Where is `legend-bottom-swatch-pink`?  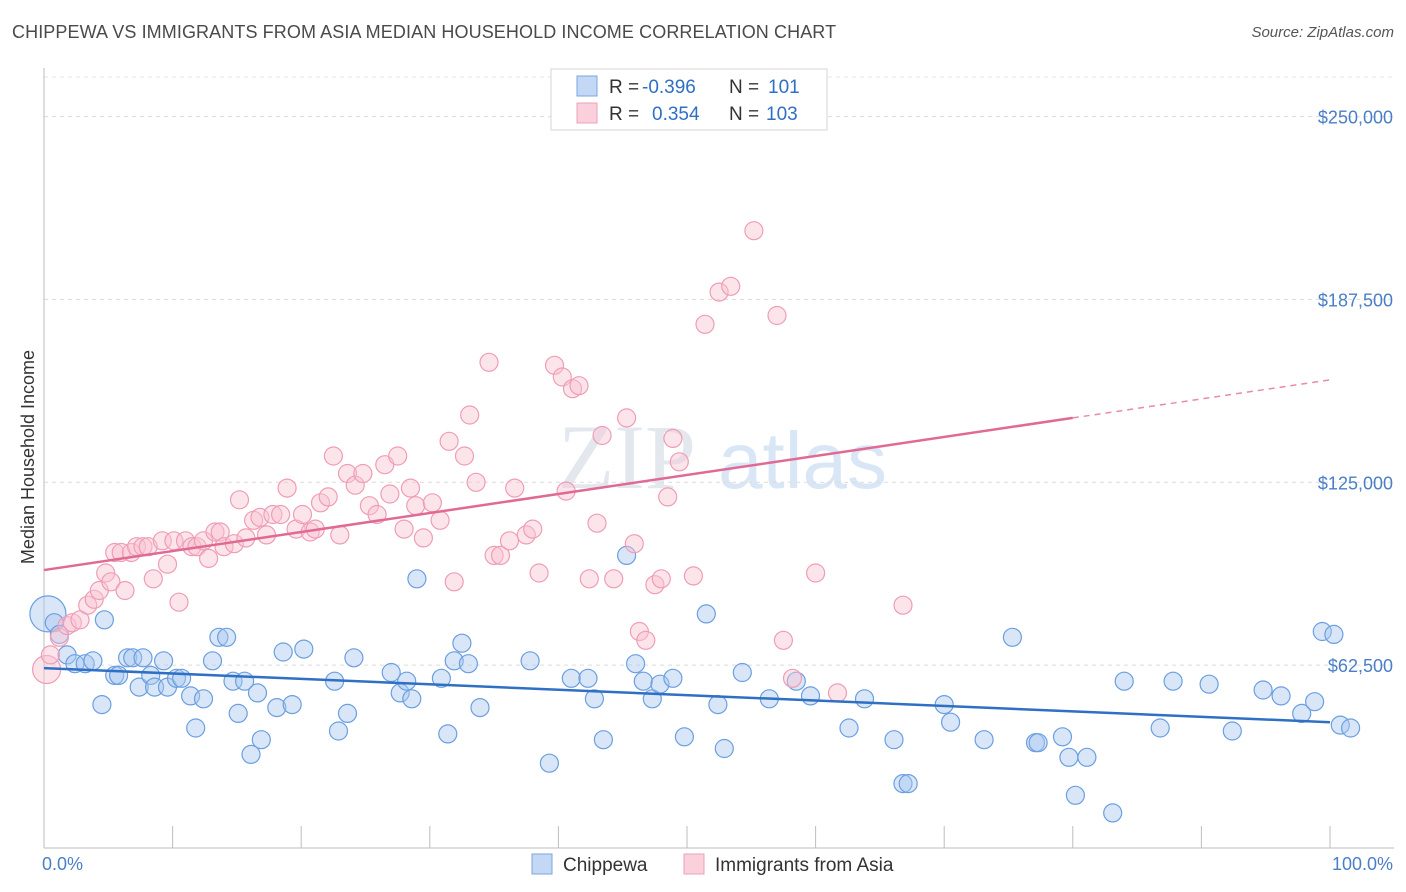
legend-bottom-swatch-pink is located at coordinates (694, 864).